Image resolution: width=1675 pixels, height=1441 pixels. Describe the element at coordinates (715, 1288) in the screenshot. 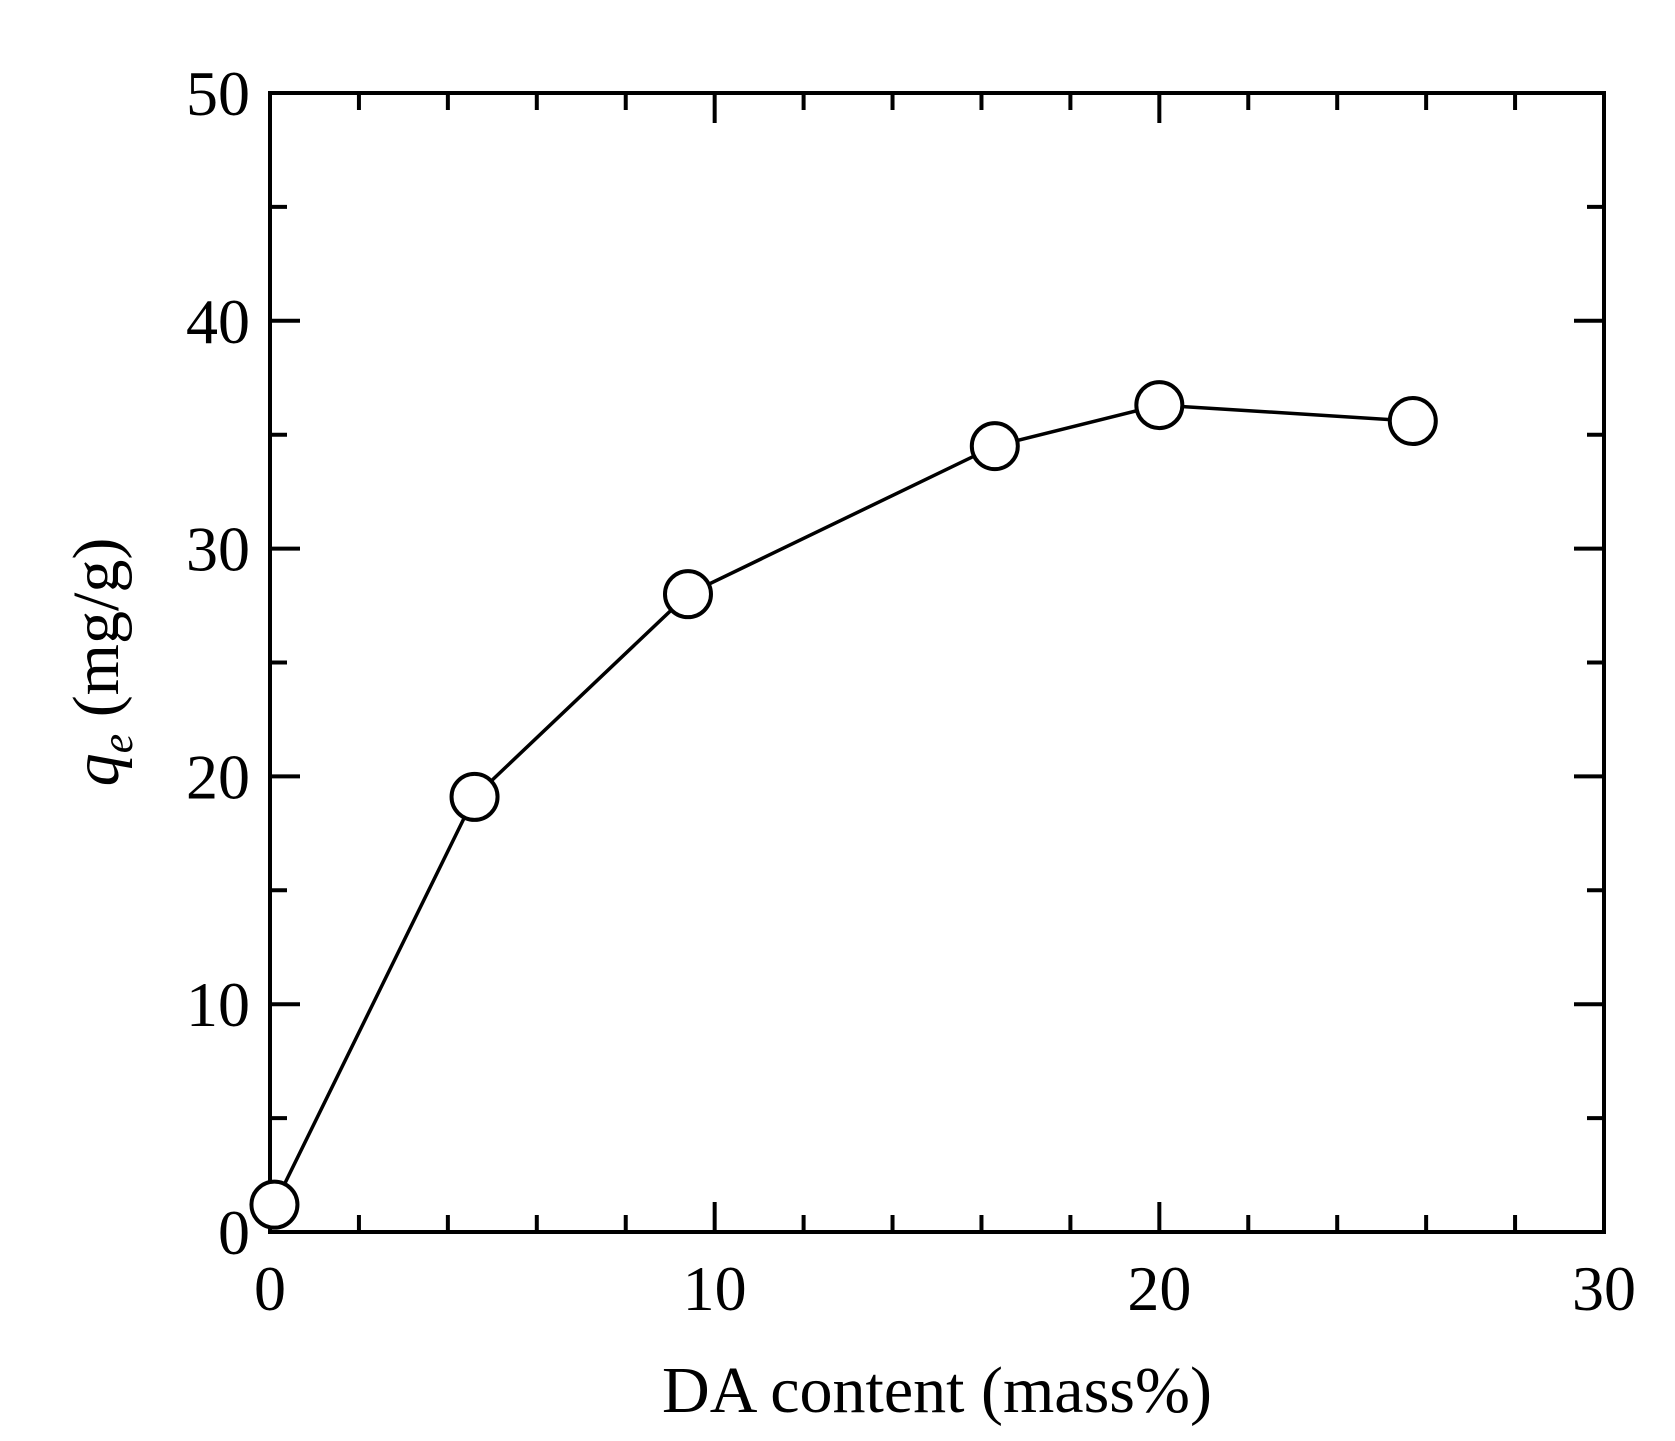

I see `x-tick-label: 10` at that location.